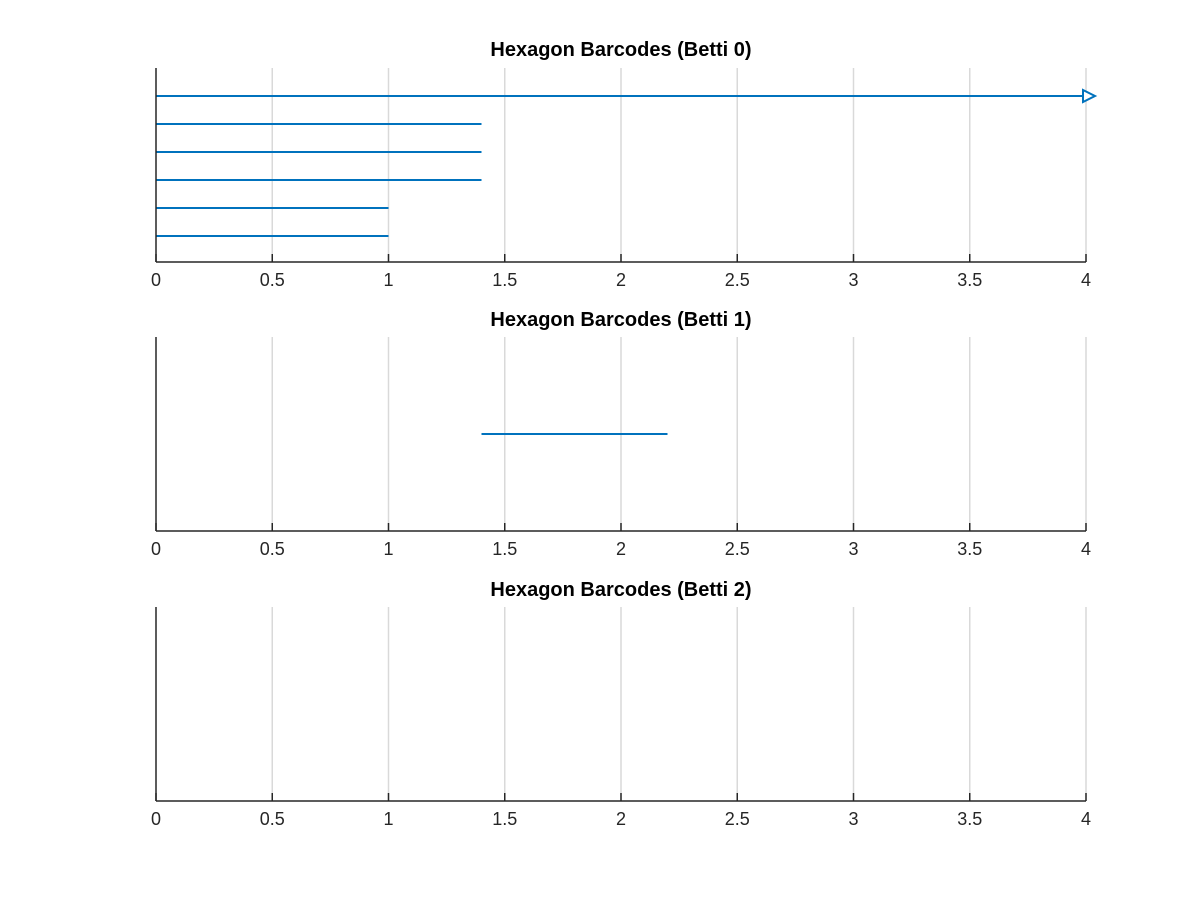  Describe the element at coordinates (620, 50) in the screenshot. I see `chart-title-betti-0: Hexagon Barcodes (Betti 0)` at that location.